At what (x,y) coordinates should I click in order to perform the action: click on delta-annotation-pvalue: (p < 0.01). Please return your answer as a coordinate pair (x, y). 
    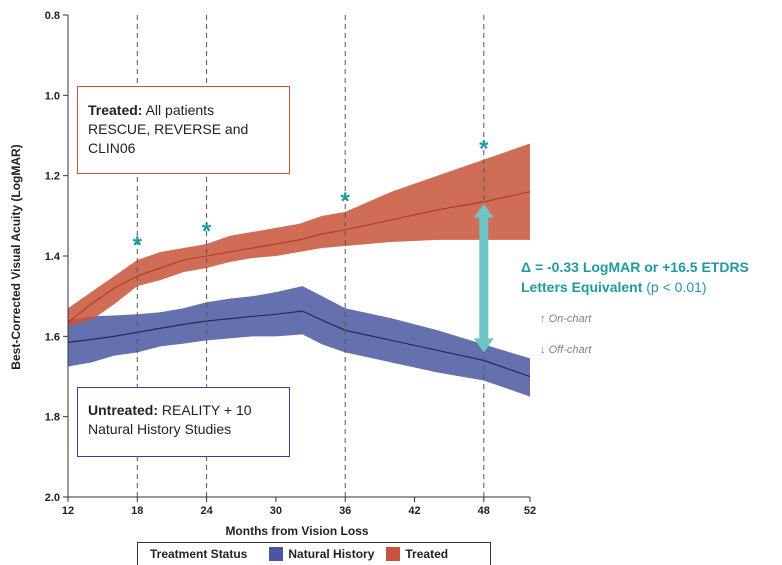
    Looking at the image, I should click on (676, 287).